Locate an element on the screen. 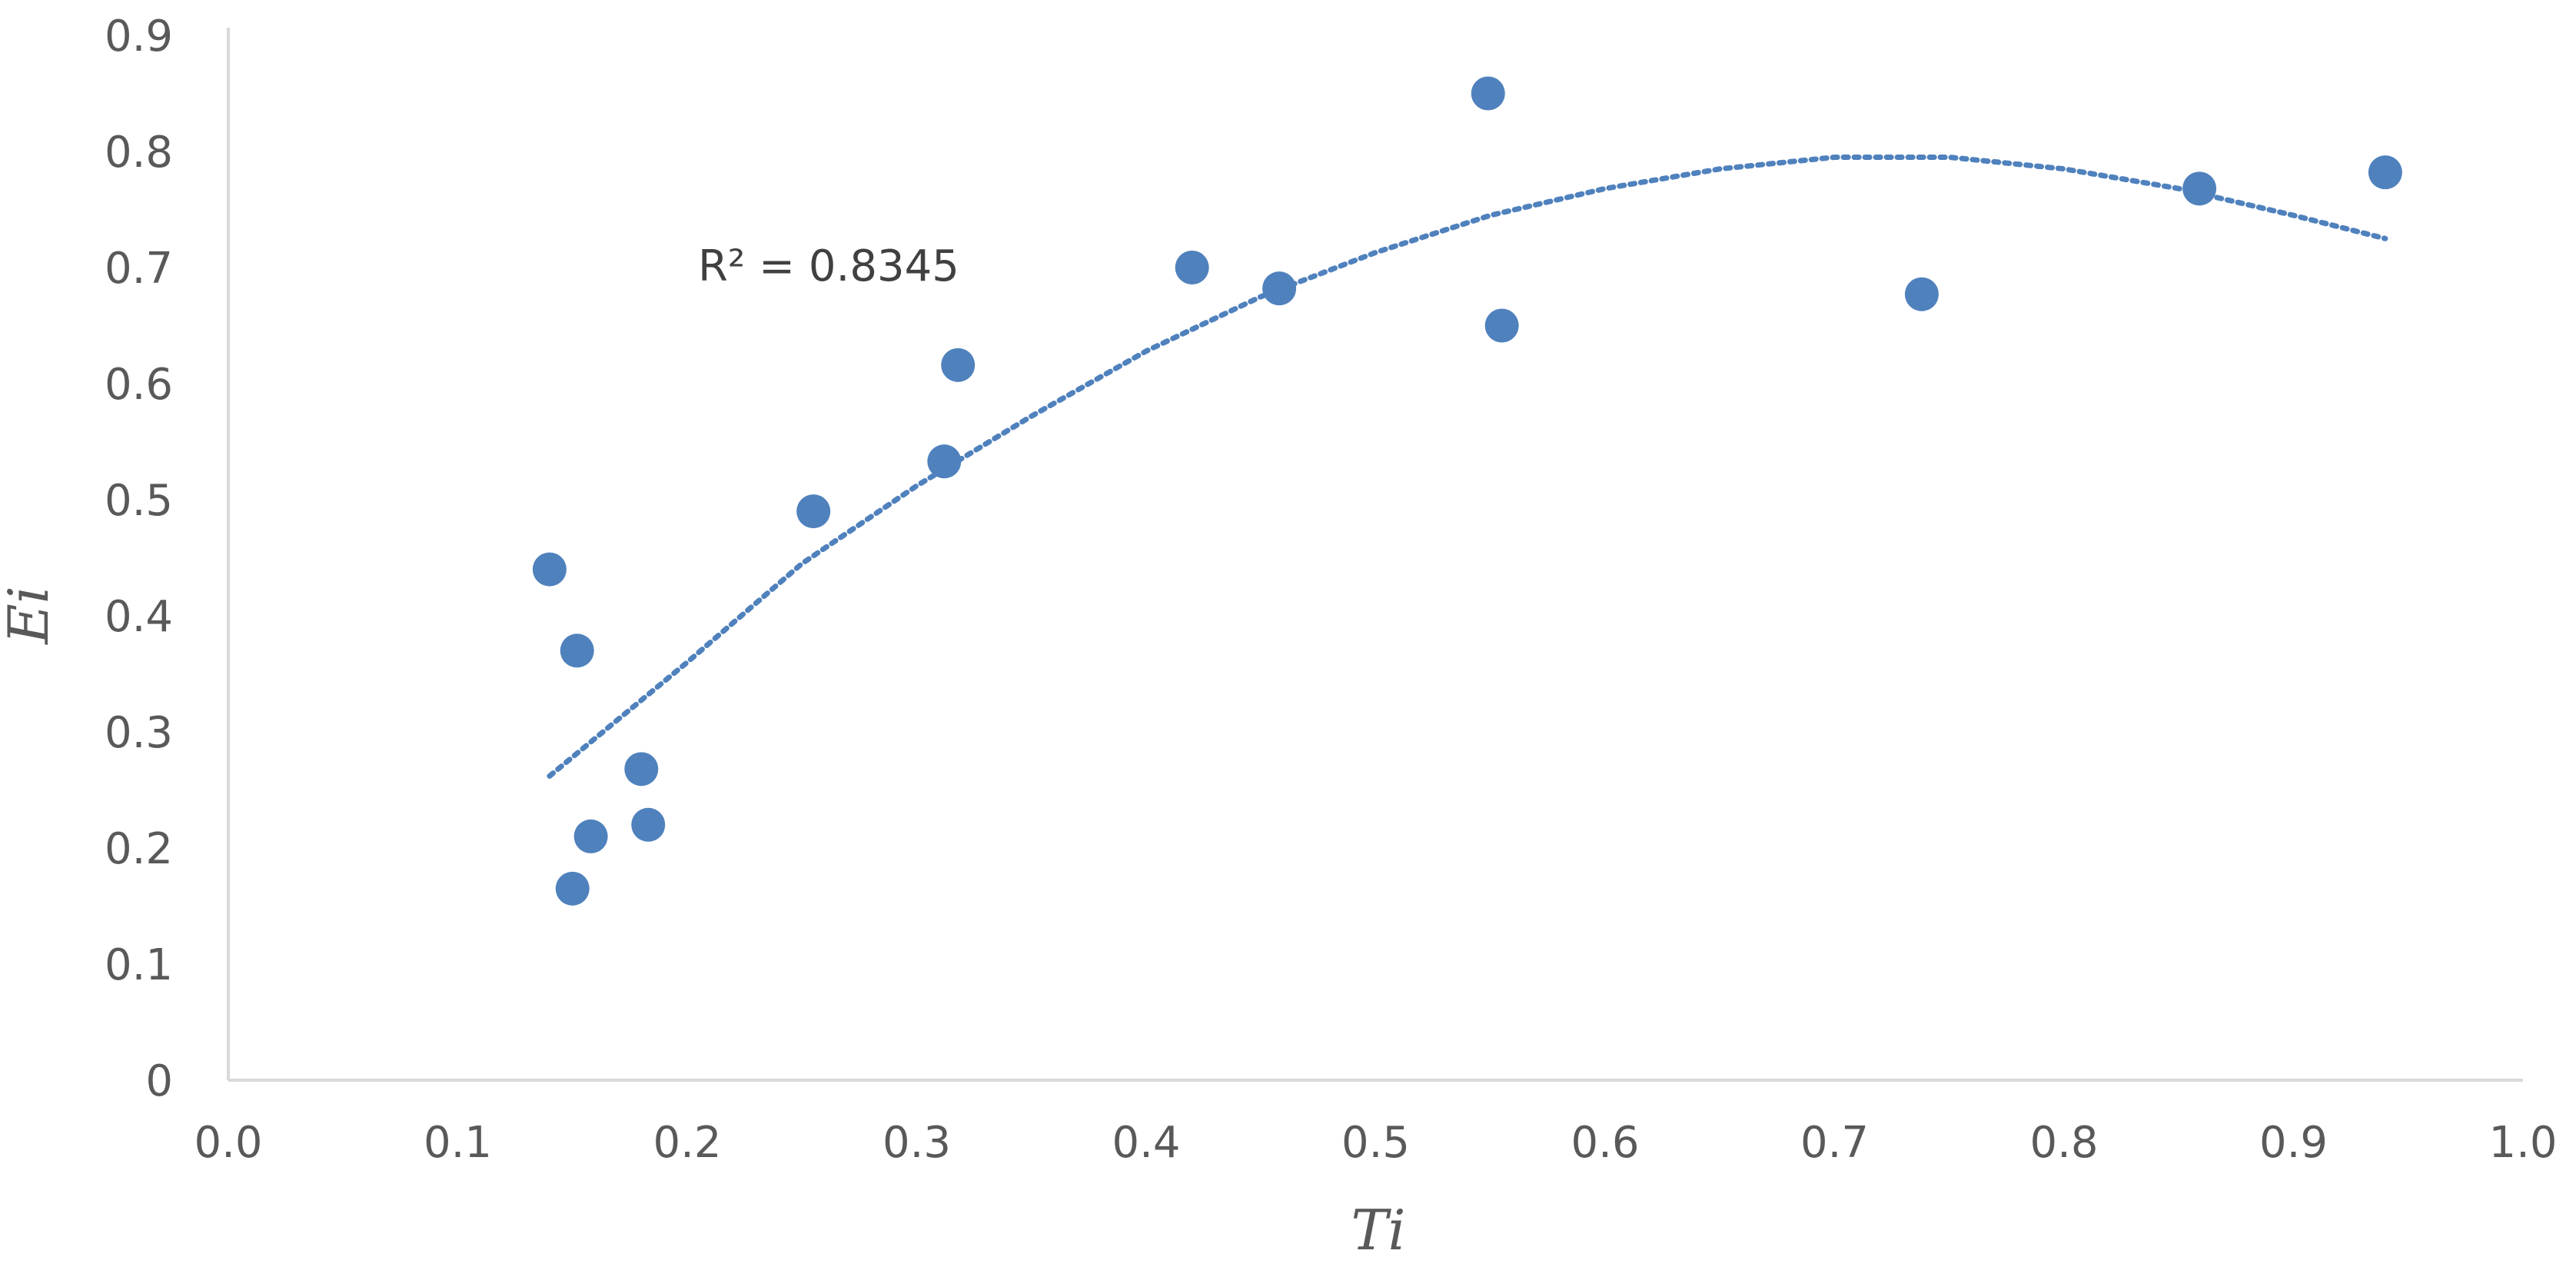 The image size is (2576, 1267). y-tick-label: 0.1 is located at coordinates (139, 965).